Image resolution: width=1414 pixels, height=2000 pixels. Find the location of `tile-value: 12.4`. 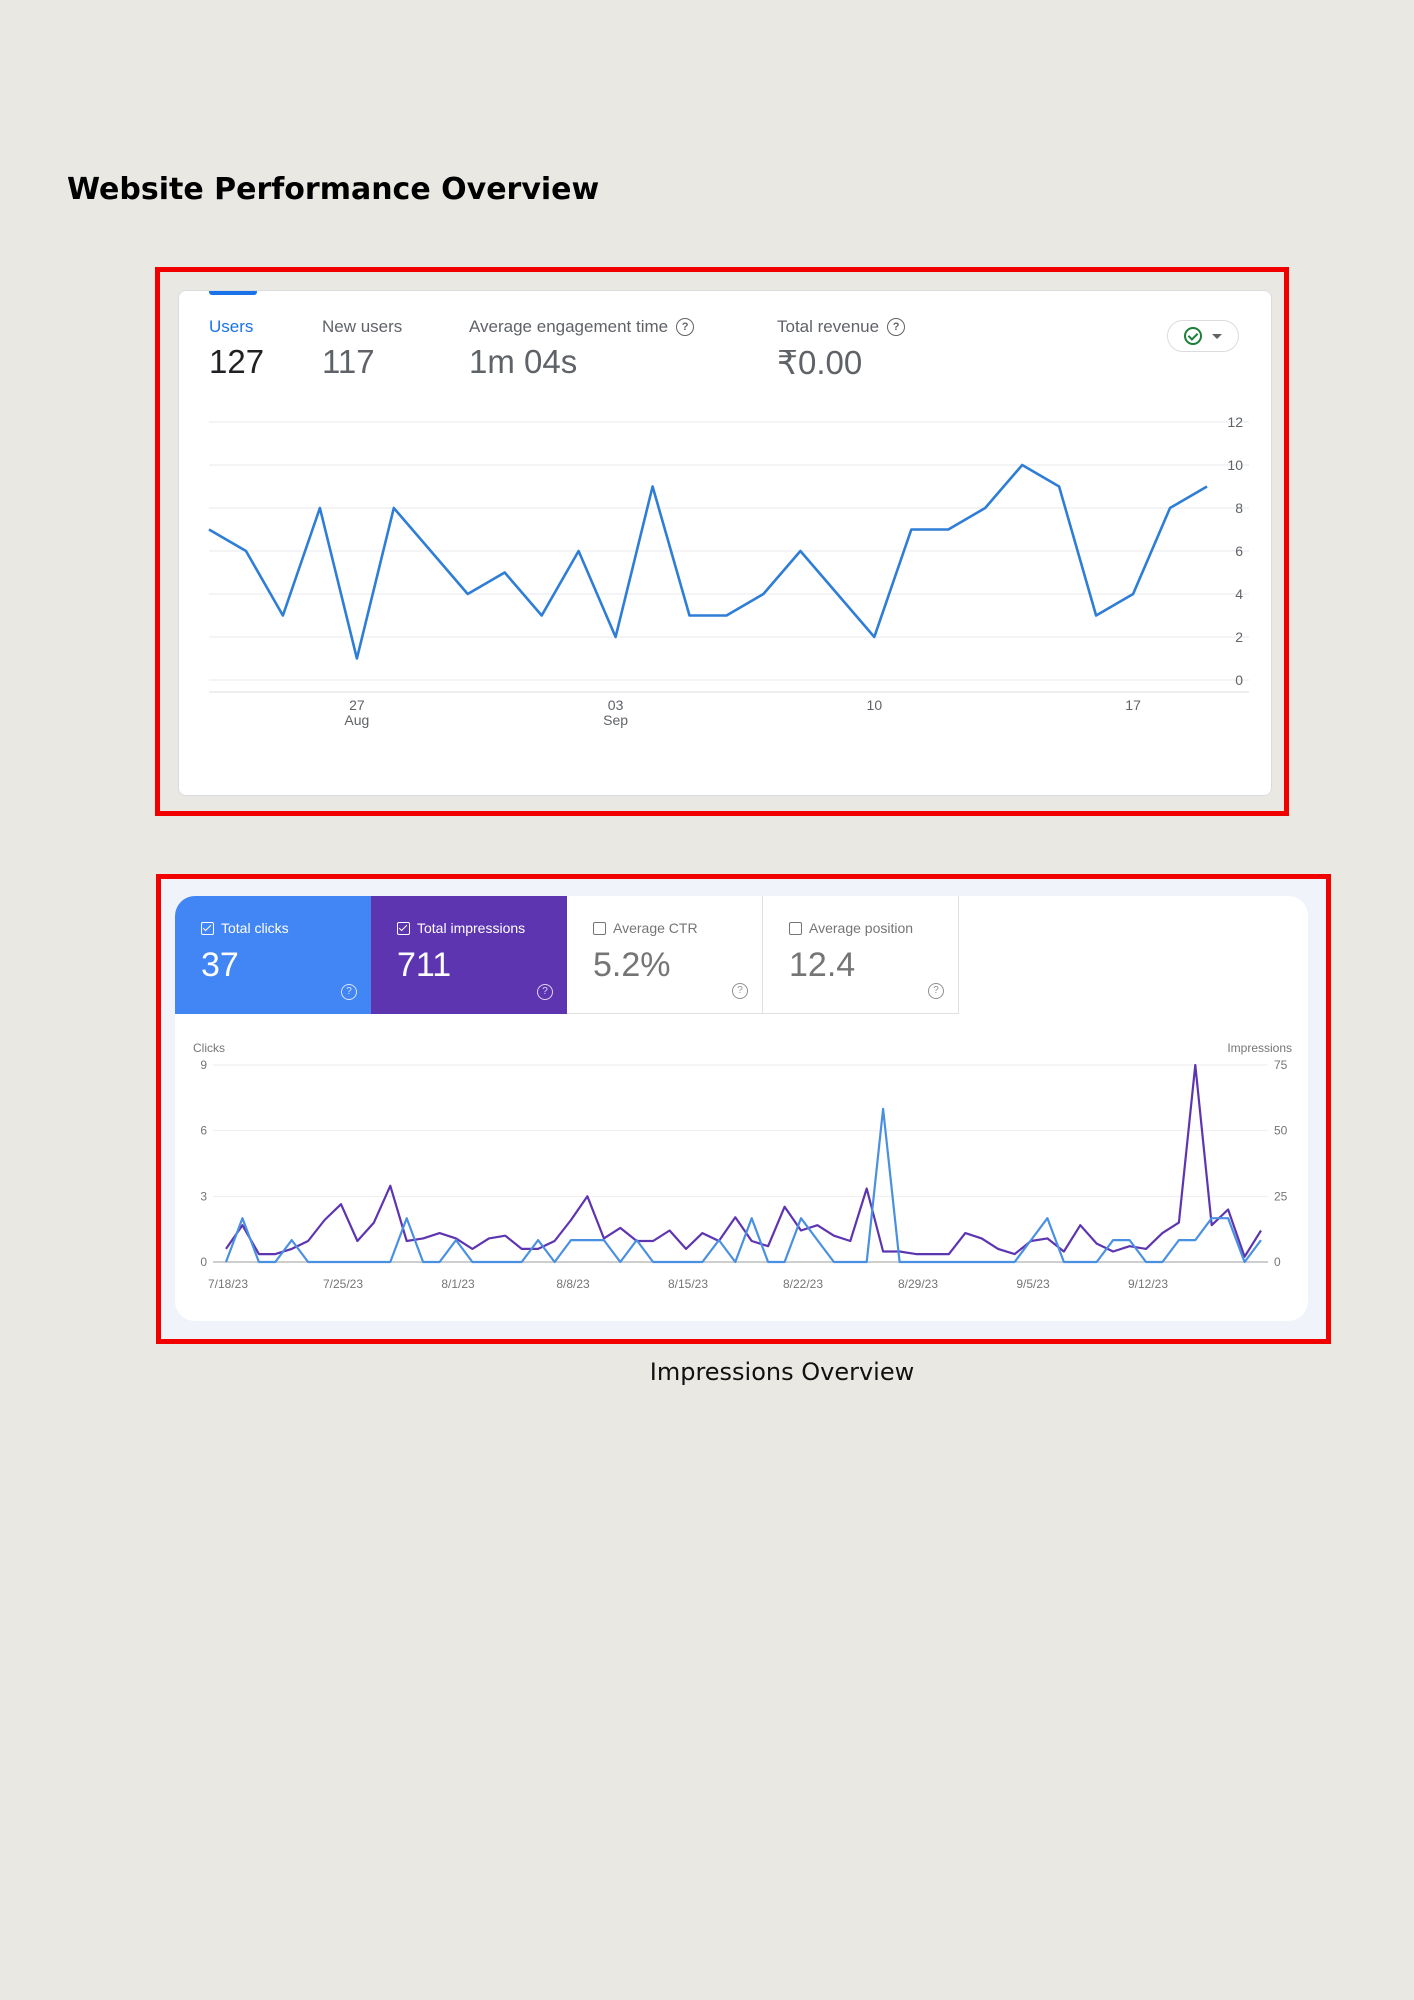

tile-value: 12.4 is located at coordinates (822, 965).